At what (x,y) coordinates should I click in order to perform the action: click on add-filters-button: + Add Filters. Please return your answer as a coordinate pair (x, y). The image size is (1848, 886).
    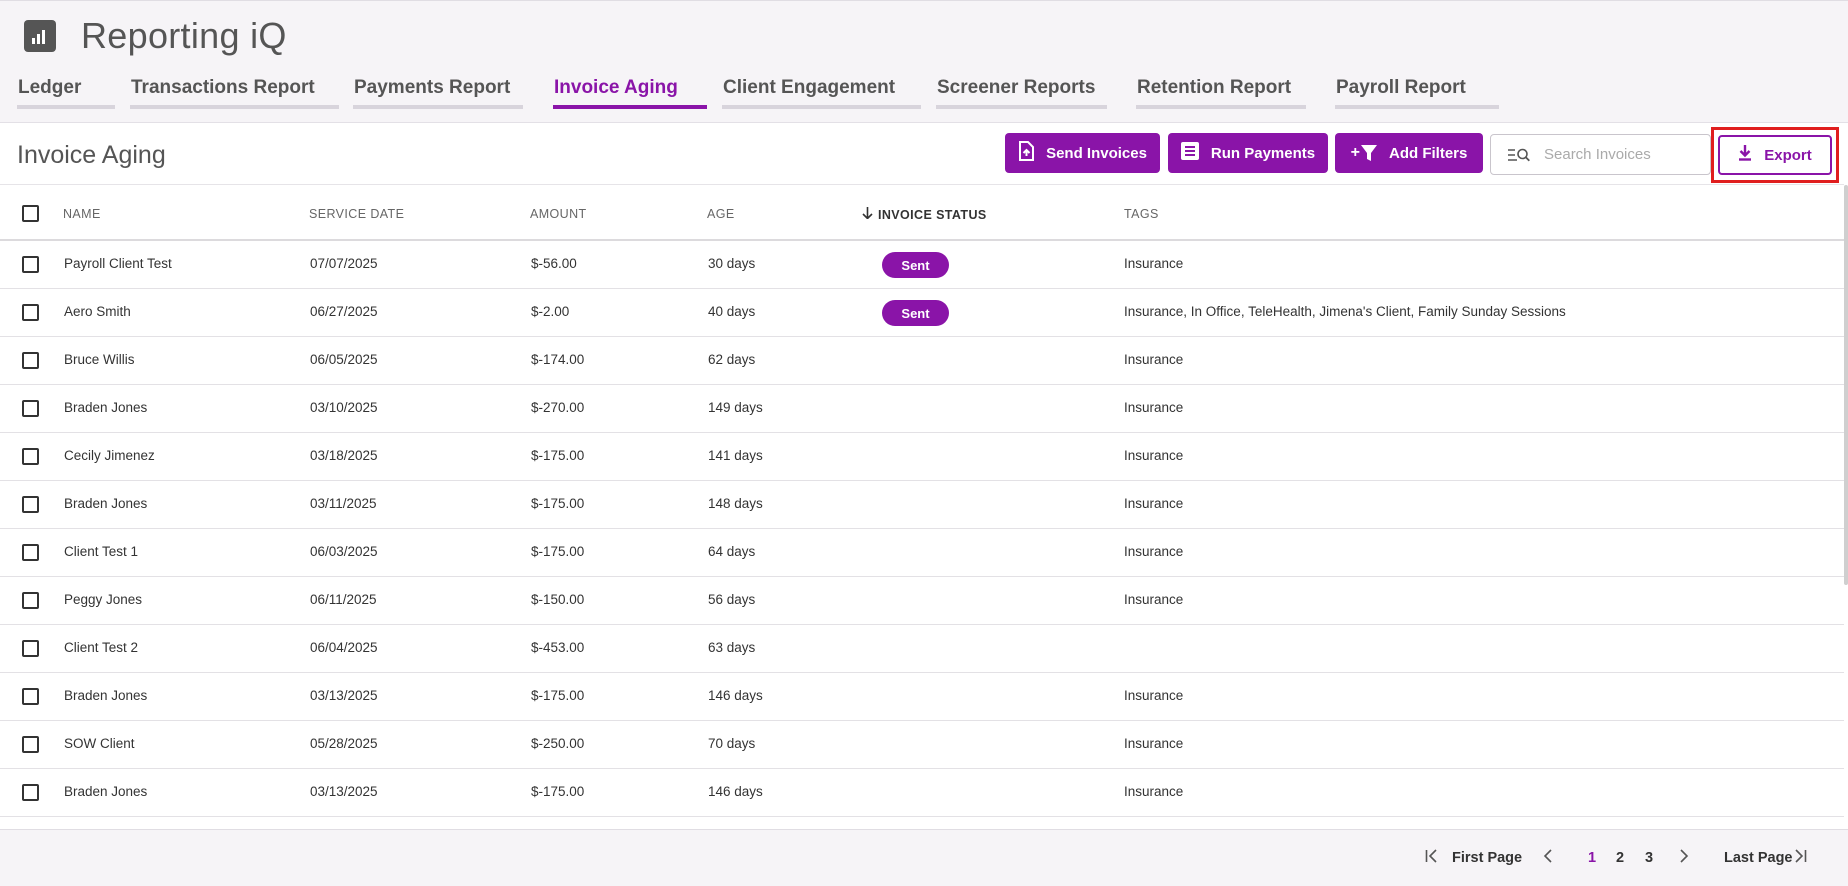
    Looking at the image, I should click on (1409, 153).